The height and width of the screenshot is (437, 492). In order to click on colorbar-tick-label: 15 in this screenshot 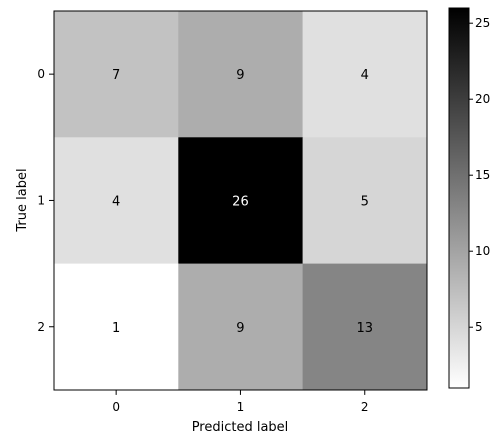, I will do `click(482, 175)`.